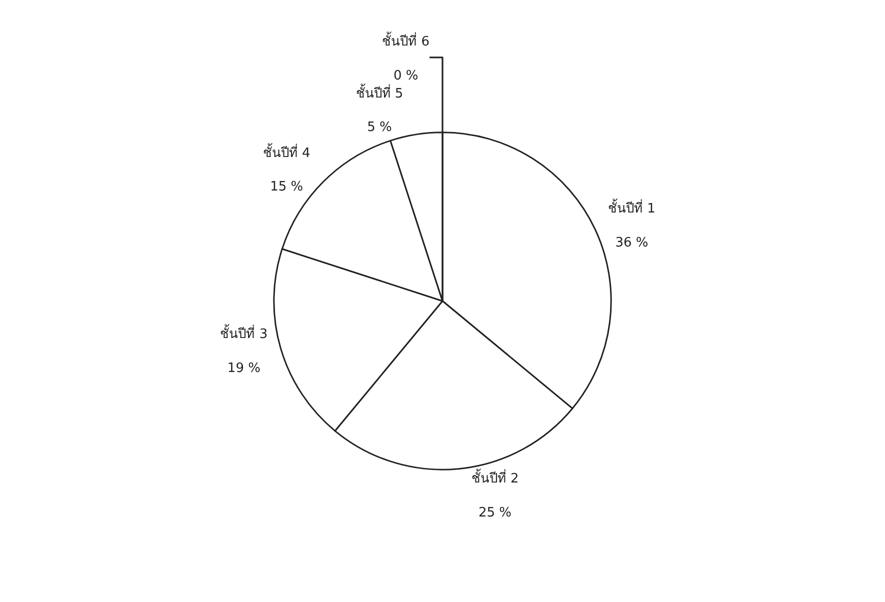 The width and height of the screenshot is (885, 602). I want to click on slice-label: ชั้นปีที่ 1, so click(632, 207).